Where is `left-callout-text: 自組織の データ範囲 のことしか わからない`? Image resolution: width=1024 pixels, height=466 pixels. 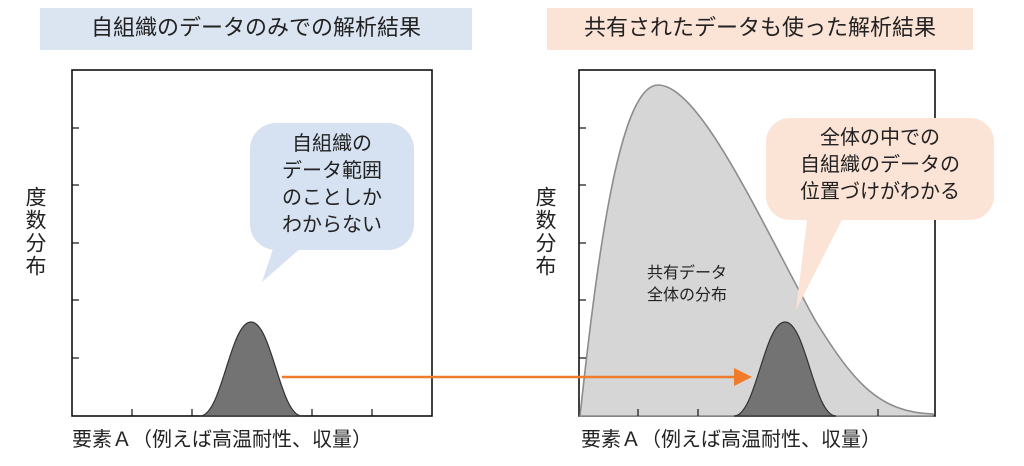
left-callout-text: 自組織の データ範囲 のことしか わからない is located at coordinates (332, 184).